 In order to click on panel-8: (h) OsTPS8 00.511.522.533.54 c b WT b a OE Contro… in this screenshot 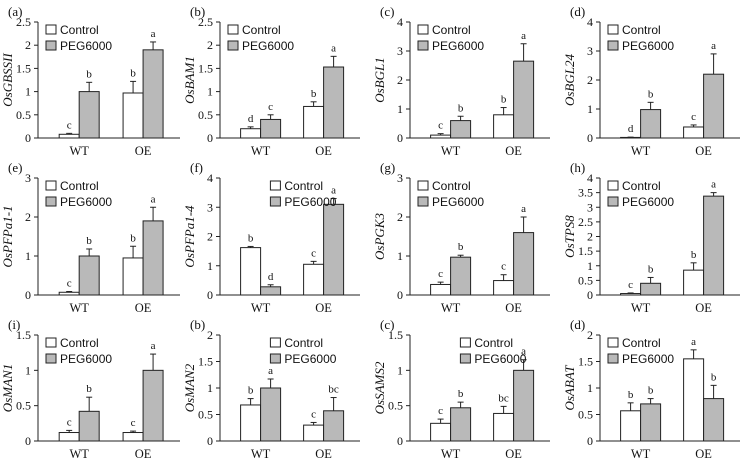, I will do `click(651, 237)`.